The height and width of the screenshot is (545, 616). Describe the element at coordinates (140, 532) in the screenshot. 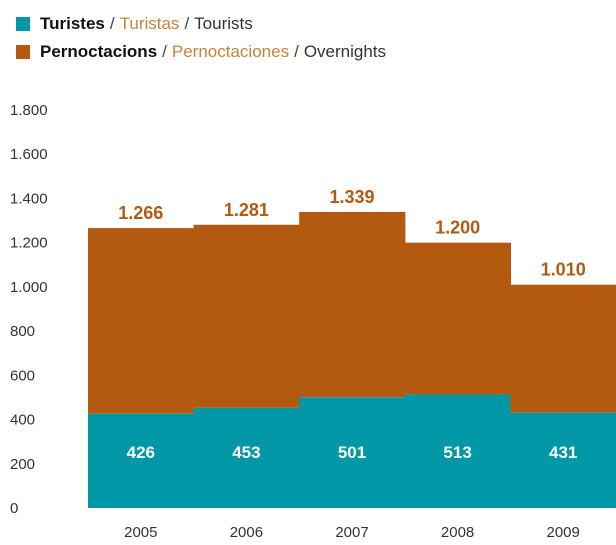

I see `x-tick-label: 2005` at that location.